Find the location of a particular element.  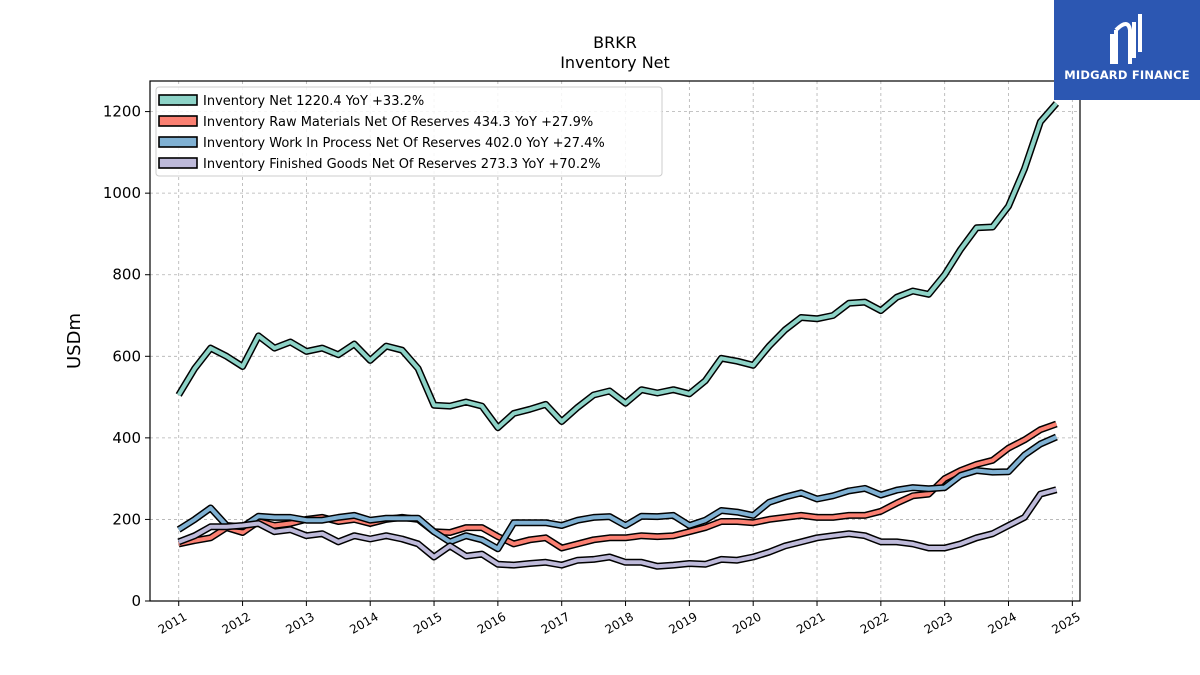

x-tick-label: 2025 is located at coordinates (1065, 622).